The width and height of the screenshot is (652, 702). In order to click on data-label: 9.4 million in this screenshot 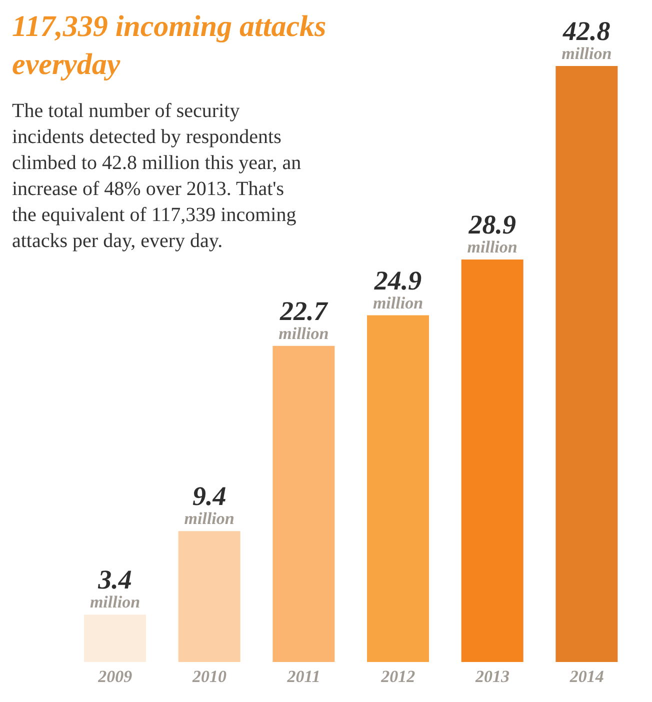, I will do `click(209, 504)`.